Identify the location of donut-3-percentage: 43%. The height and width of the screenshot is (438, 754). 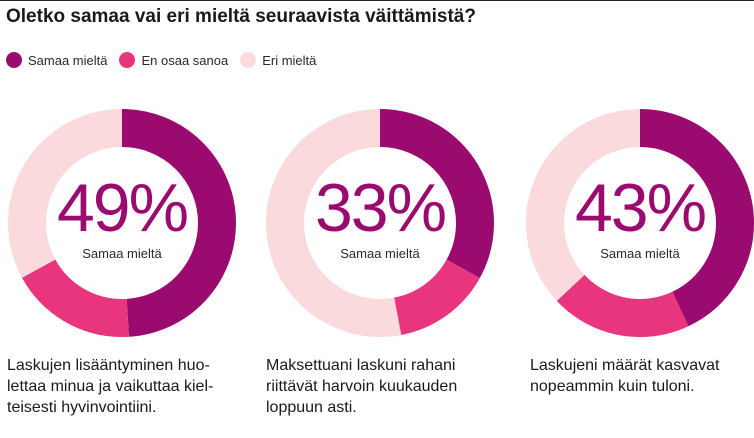
(640, 208).